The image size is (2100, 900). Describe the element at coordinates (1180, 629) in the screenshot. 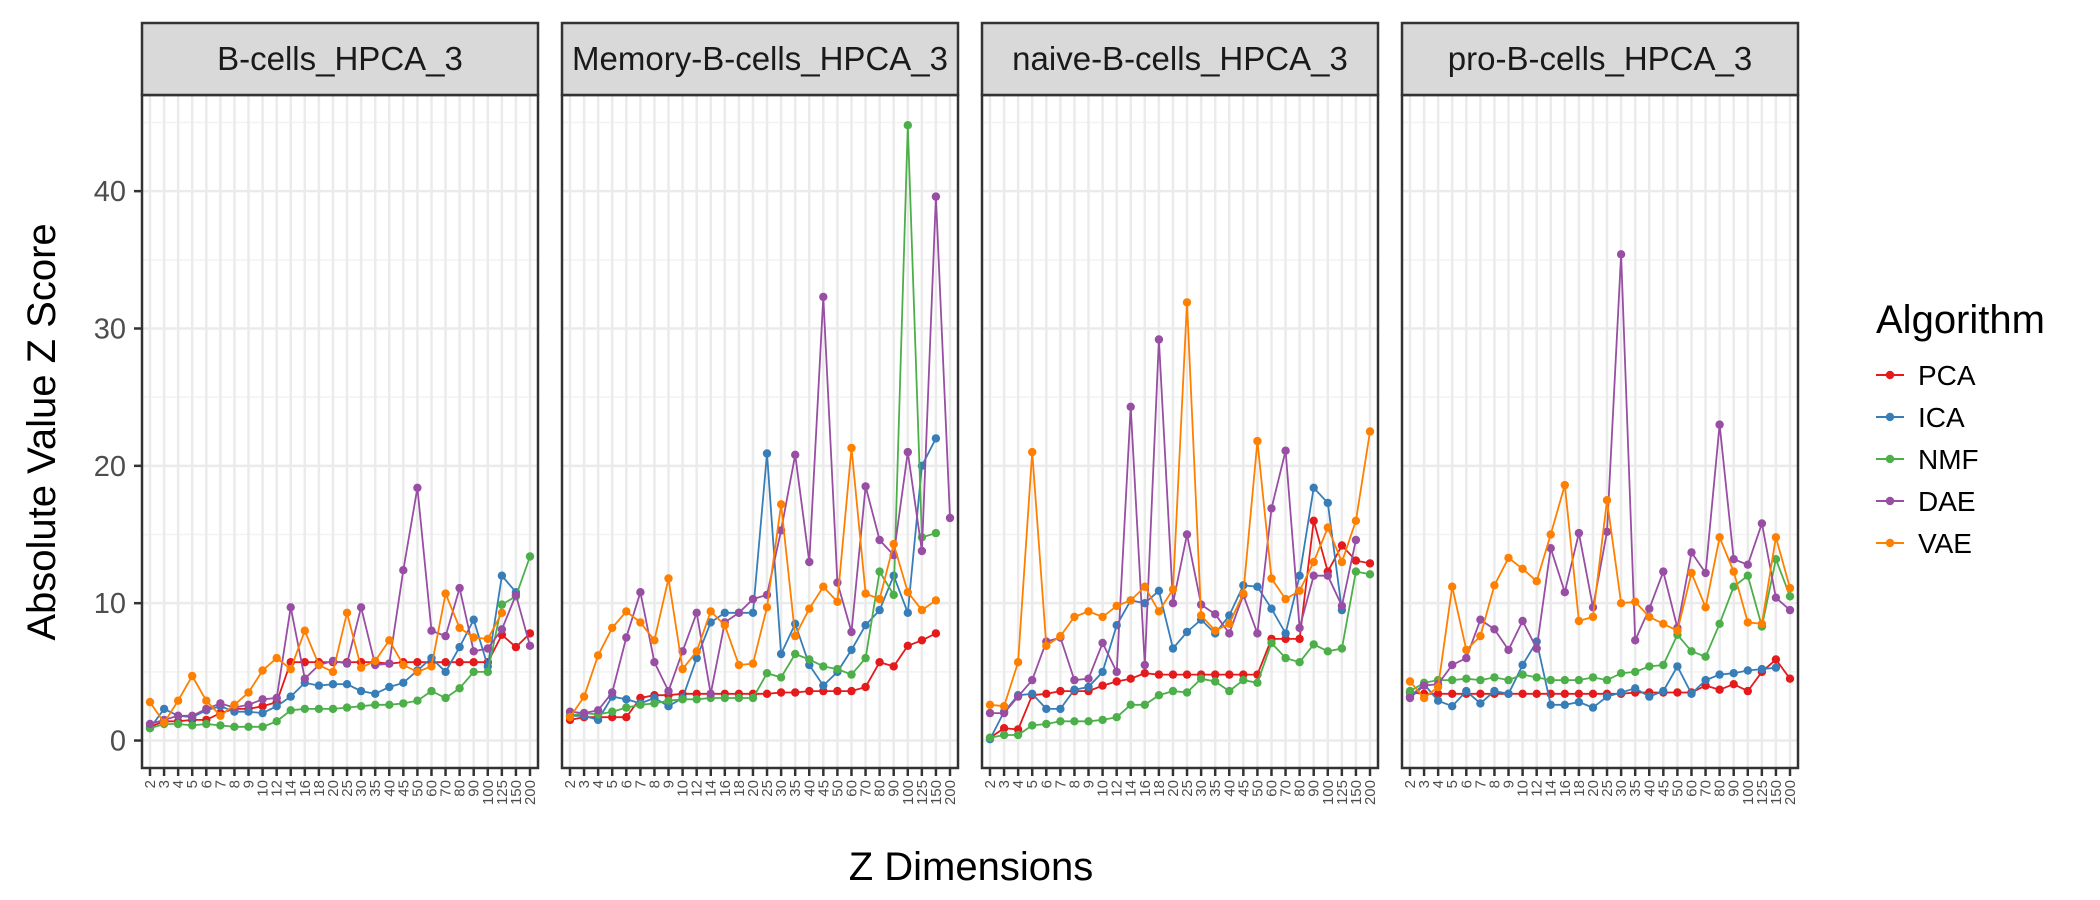

I see `series-line-pca` at that location.